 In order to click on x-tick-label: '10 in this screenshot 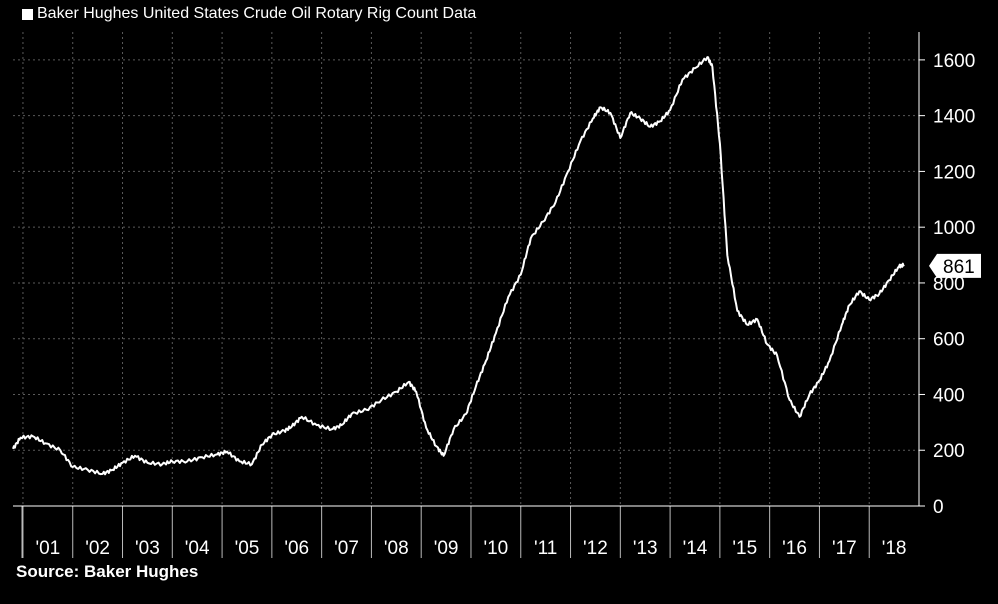, I will do `click(495, 548)`.